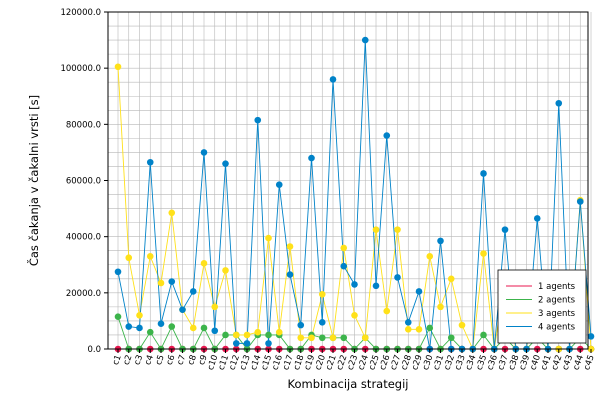  I want to click on x-tick-label: c18, so click(299, 363).